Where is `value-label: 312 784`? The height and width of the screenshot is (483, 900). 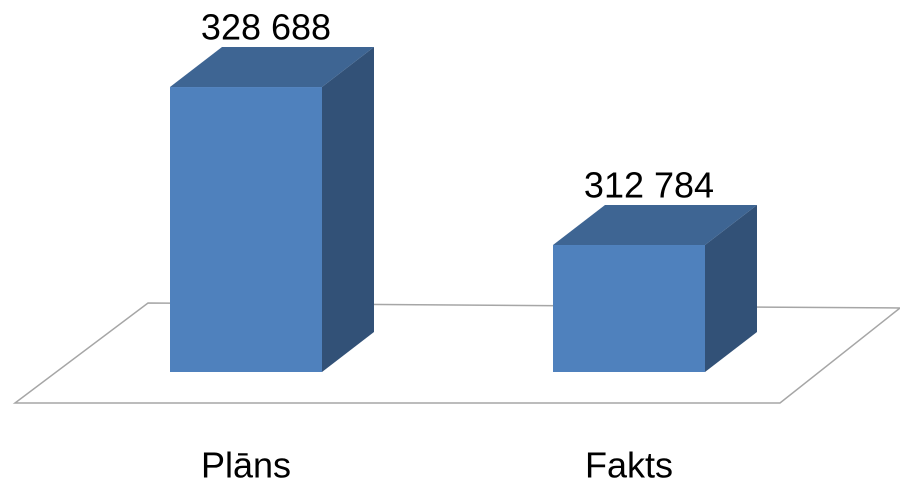 value-label: 312 784 is located at coordinates (649, 185).